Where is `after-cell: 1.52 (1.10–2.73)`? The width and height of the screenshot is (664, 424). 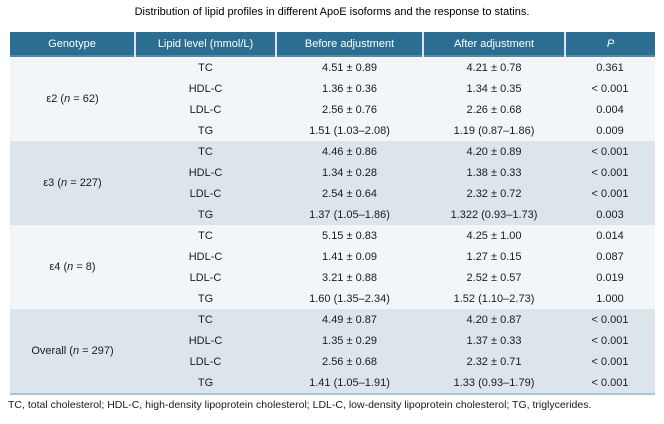
after-cell: 1.52 (1.10–2.73) is located at coordinates (494, 298).